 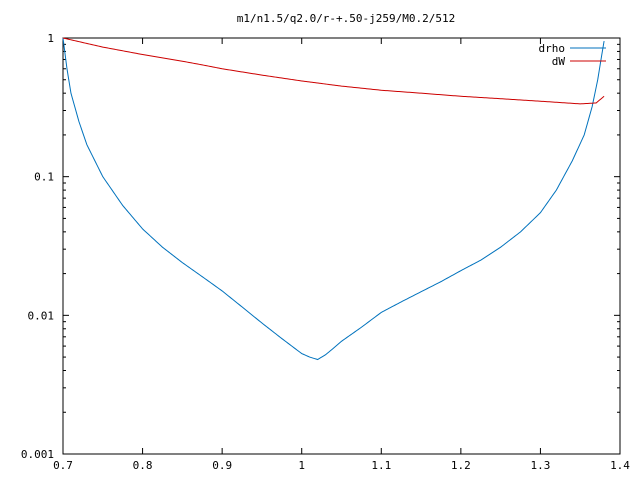 What do you see at coordinates (381, 465) in the screenshot?
I see `x-tick-label: 1.1` at bounding box center [381, 465].